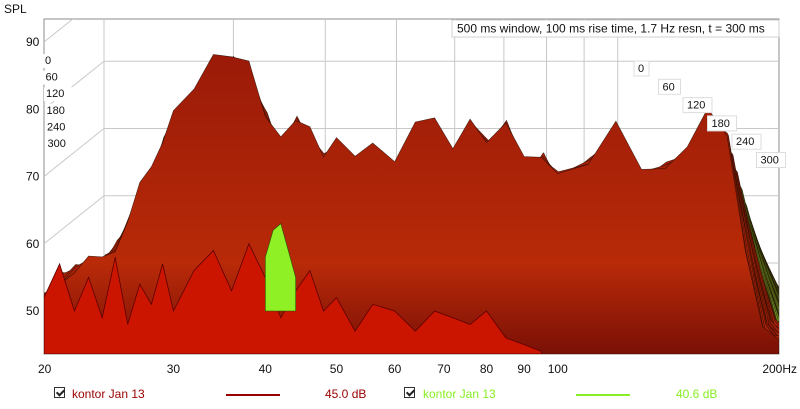  I want to click on y-tick-label: 90, so click(33, 42).